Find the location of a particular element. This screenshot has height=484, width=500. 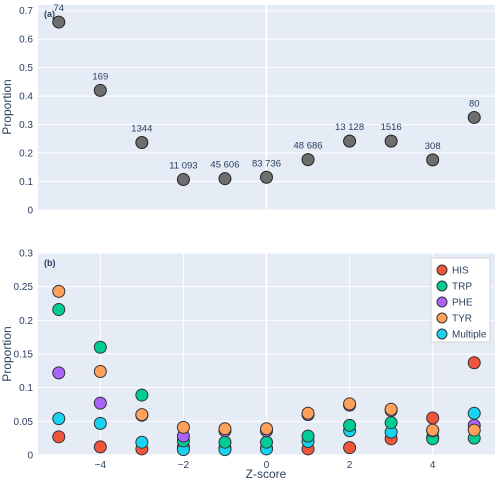

y-axis-title-b: Proportion is located at coordinates (7, 353).